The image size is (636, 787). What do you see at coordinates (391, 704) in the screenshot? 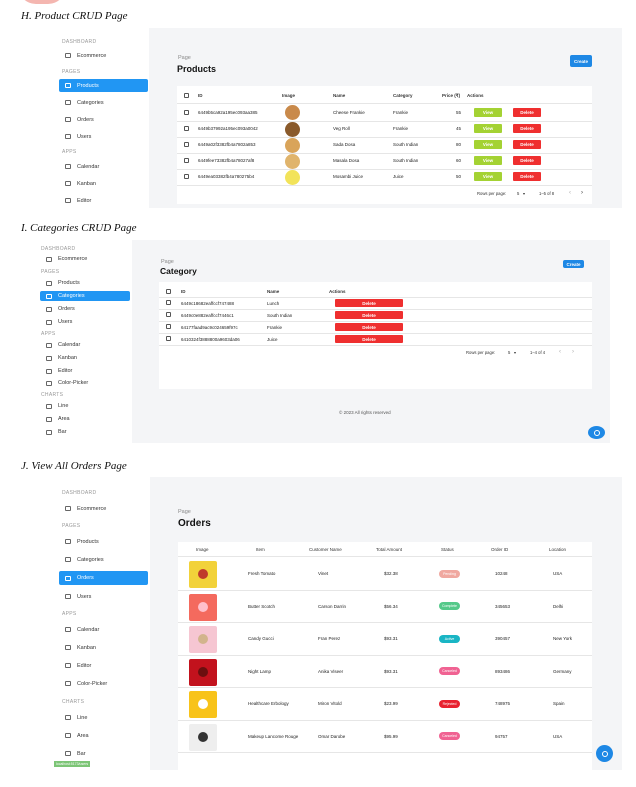
I see `cell-amount: $23.99` at bounding box center [391, 704].